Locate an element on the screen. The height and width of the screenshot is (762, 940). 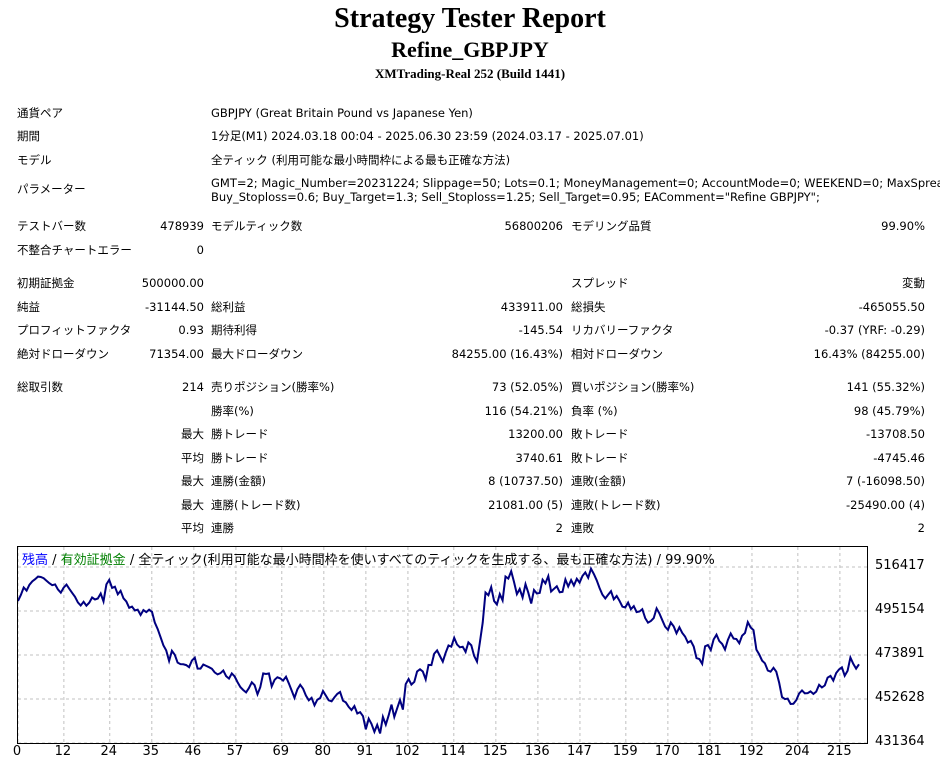
x-tick-label: 12 is located at coordinates (63, 751).